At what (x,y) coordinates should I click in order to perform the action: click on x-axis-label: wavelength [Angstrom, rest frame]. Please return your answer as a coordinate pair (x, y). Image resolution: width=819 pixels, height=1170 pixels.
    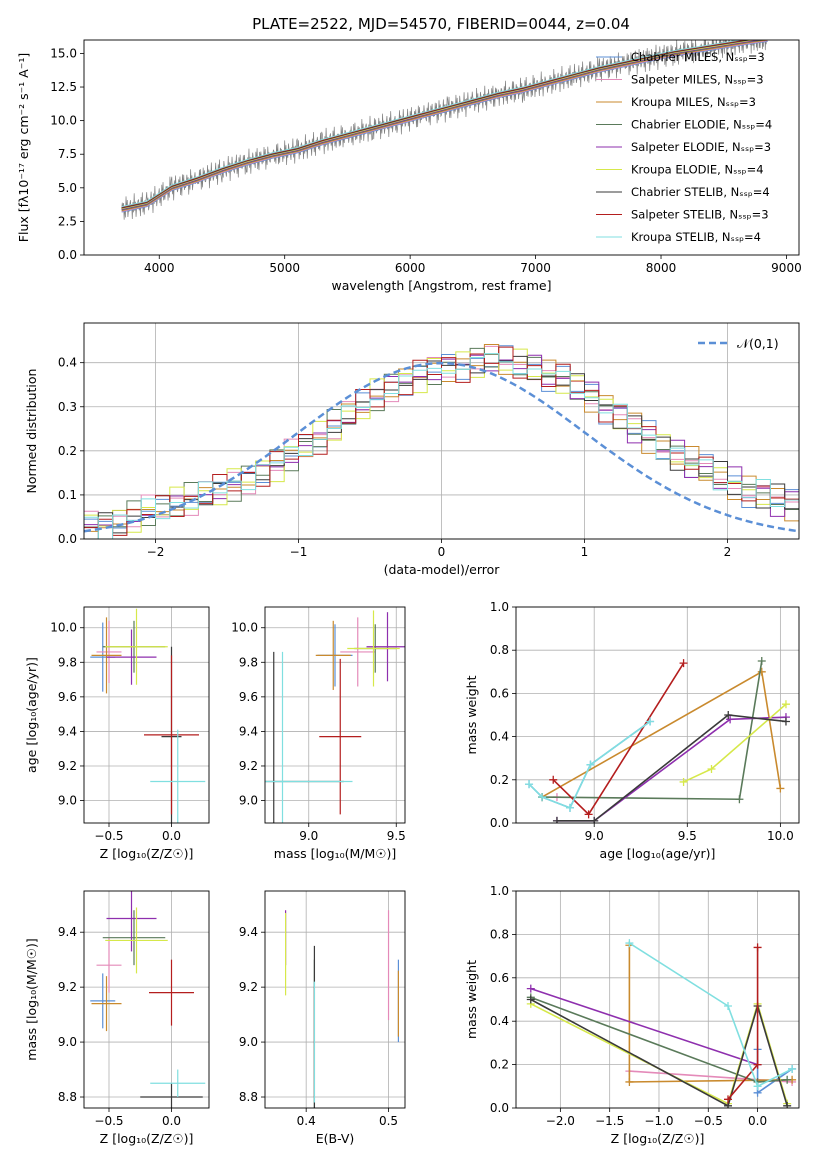
    Looking at the image, I should click on (441, 285).